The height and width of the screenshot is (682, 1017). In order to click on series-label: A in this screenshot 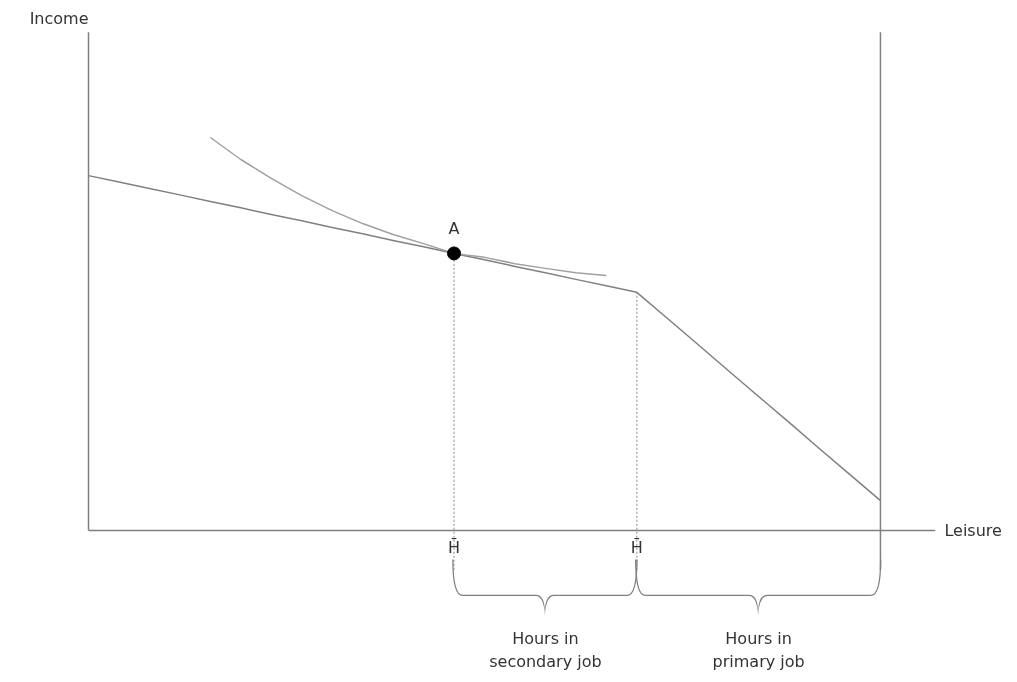, I will do `click(454, 228)`.